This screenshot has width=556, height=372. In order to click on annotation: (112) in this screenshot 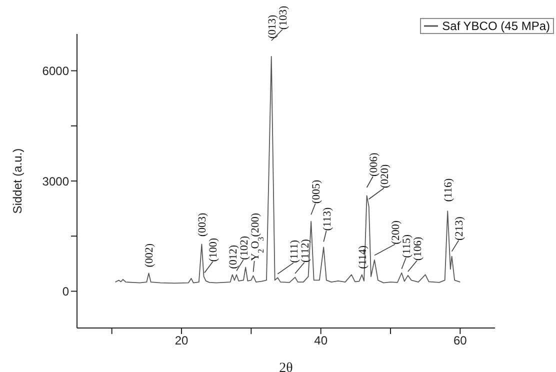, I will do `click(305, 250)`.